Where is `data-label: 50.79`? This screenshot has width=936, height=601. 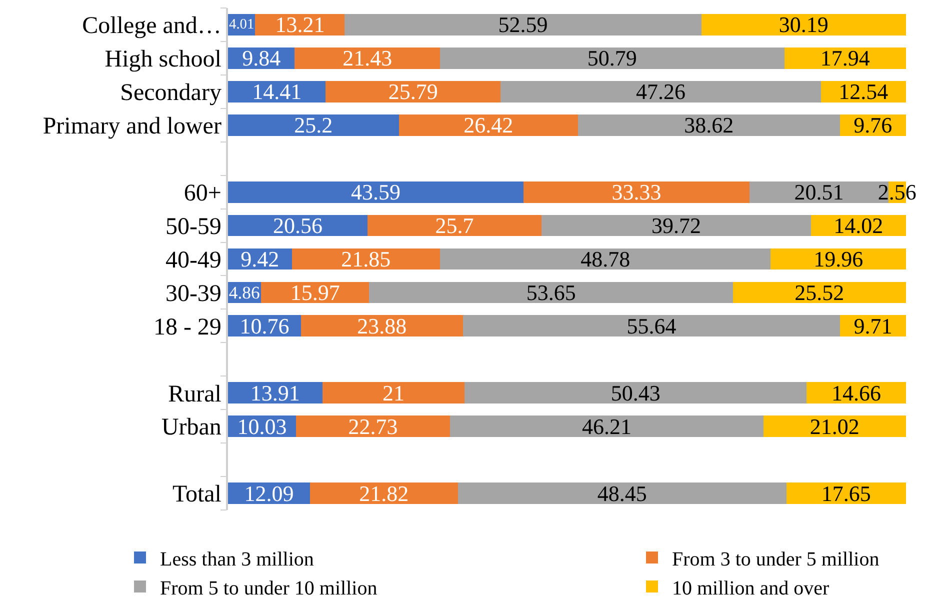
data-label: 50.79 is located at coordinates (612, 58).